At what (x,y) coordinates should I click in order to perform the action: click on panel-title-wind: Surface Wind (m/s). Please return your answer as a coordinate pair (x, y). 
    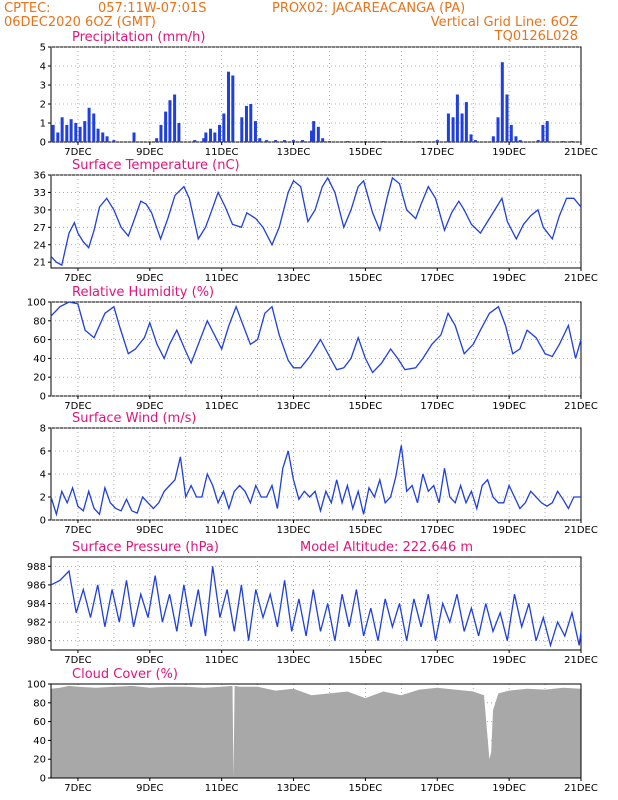
    Looking at the image, I should click on (134, 418).